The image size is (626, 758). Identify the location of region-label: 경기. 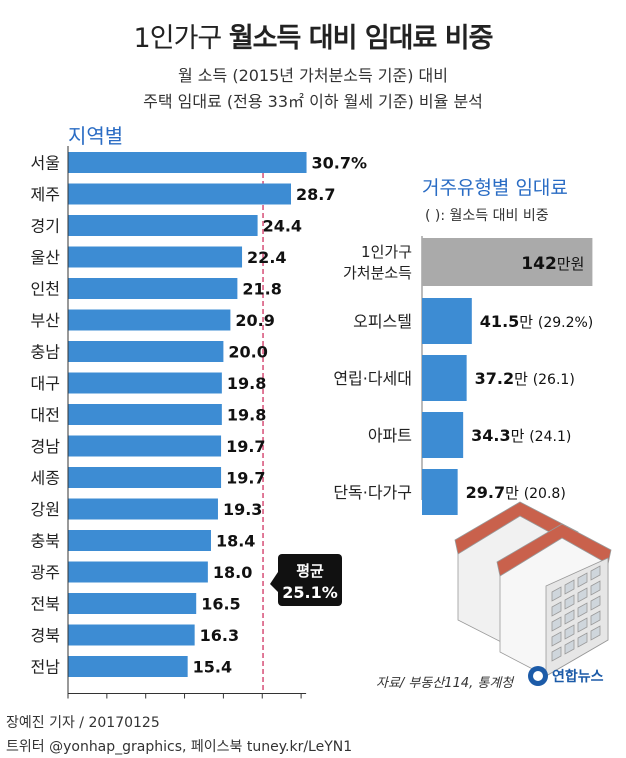
(45, 226).